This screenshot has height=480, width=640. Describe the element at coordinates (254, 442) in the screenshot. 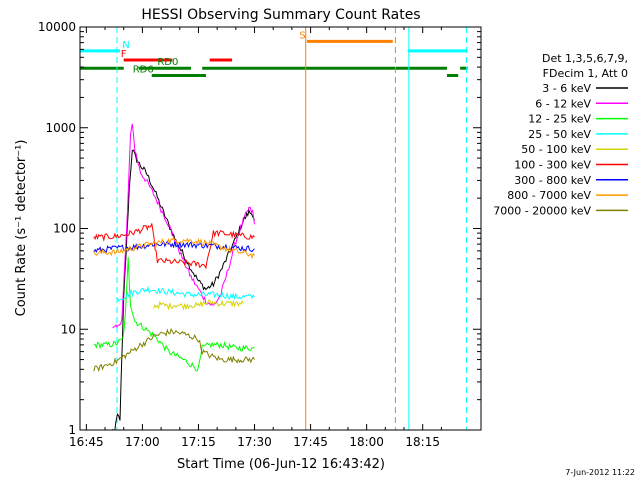

I see `x-tick-label: 17:30` at that location.